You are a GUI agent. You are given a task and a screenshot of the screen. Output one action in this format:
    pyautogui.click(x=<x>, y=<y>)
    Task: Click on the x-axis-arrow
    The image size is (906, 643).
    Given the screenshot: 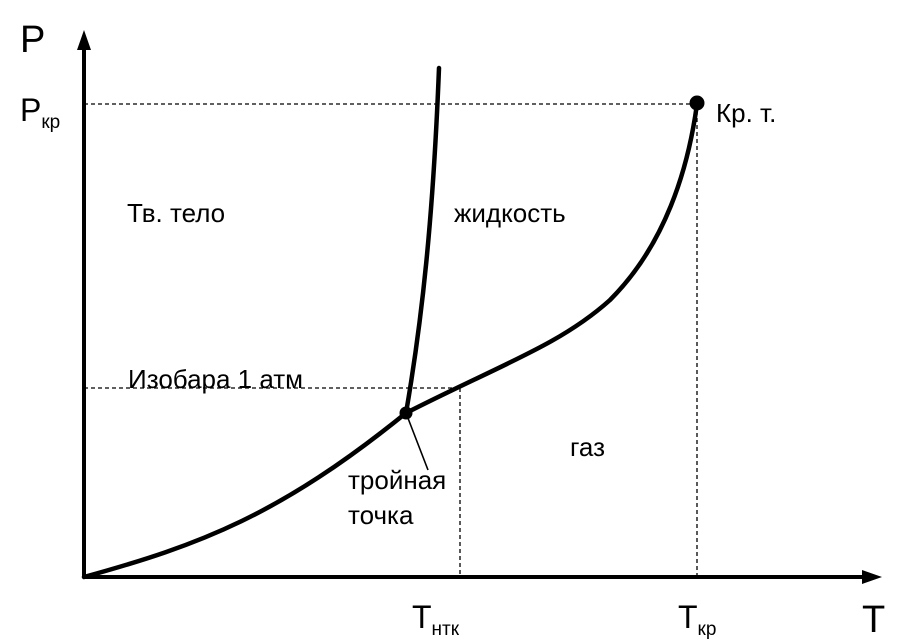 What is the action you would take?
    pyautogui.click(x=872, y=577)
    